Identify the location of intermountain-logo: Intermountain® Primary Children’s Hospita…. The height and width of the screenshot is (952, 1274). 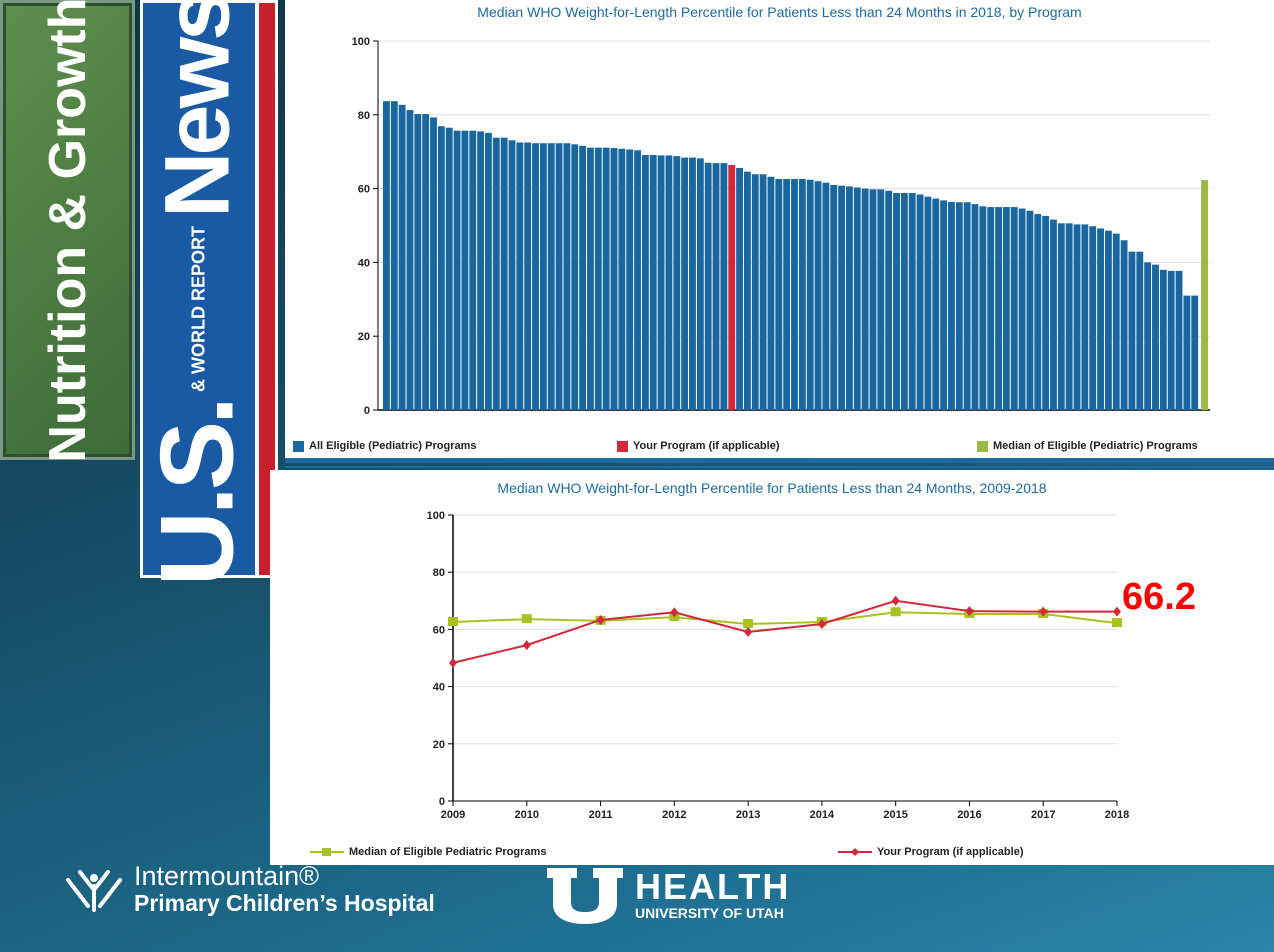
(248, 889).